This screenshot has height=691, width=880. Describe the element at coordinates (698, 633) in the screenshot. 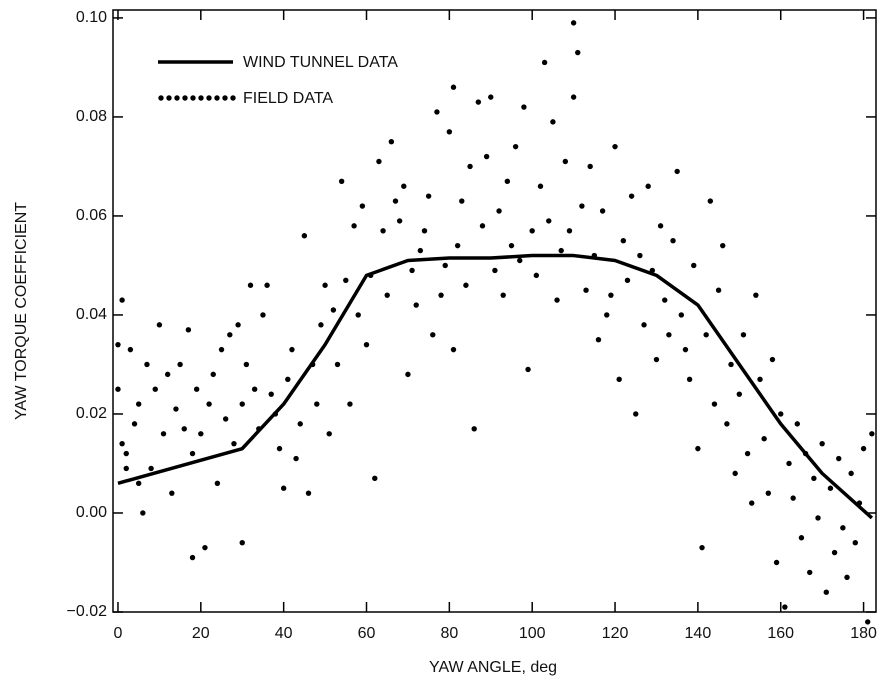

I see `x-tick-label: 140` at that location.